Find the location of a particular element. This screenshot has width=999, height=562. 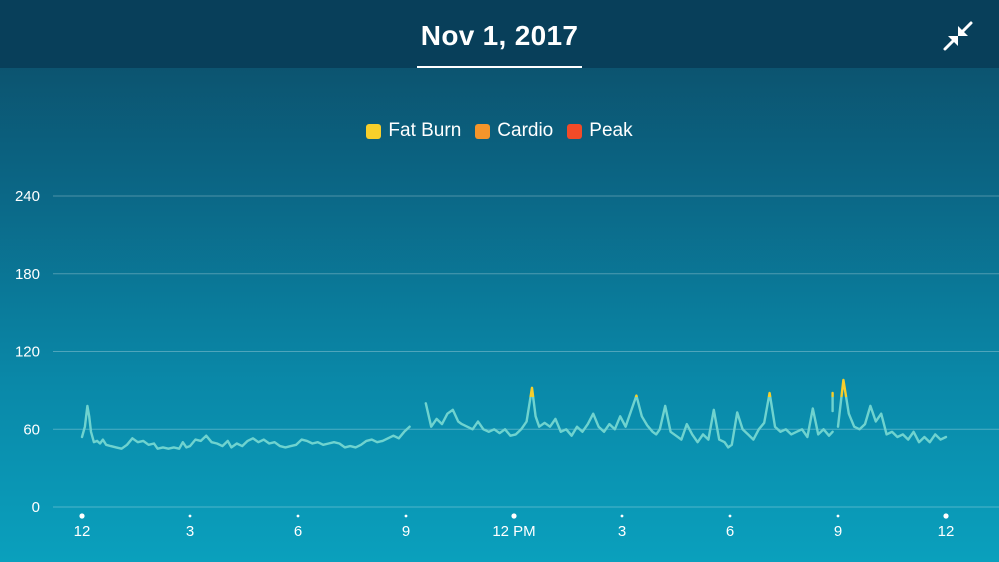

collapse-button is located at coordinates (958, 36).